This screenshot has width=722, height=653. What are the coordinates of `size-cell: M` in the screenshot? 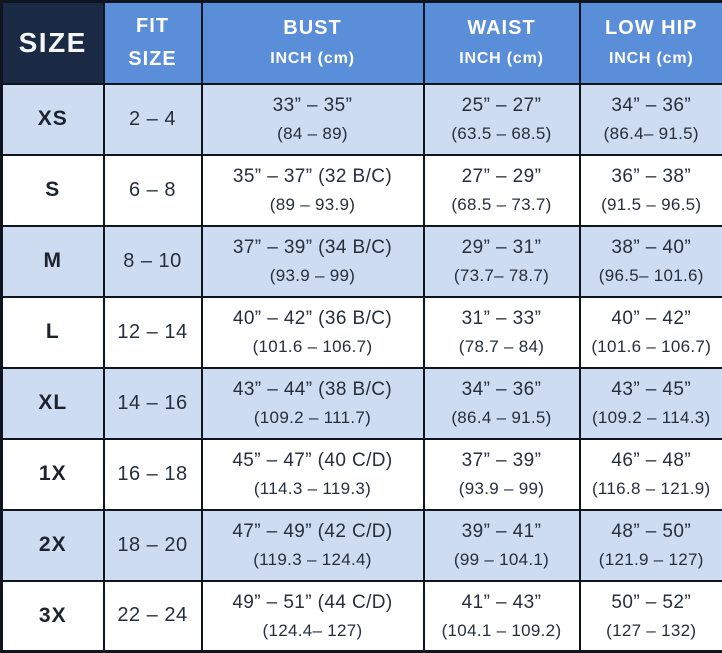 It's located at (53, 261).